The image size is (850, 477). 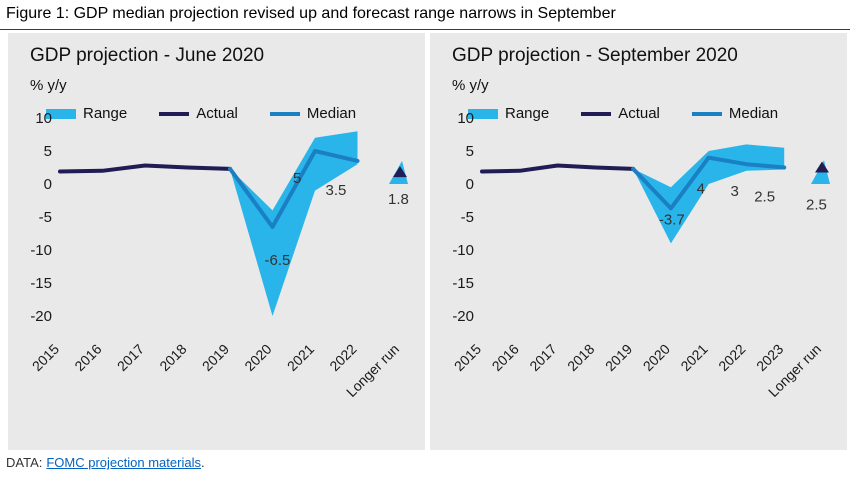 I want to click on source-prefix: DATA:, so click(x=24, y=462).